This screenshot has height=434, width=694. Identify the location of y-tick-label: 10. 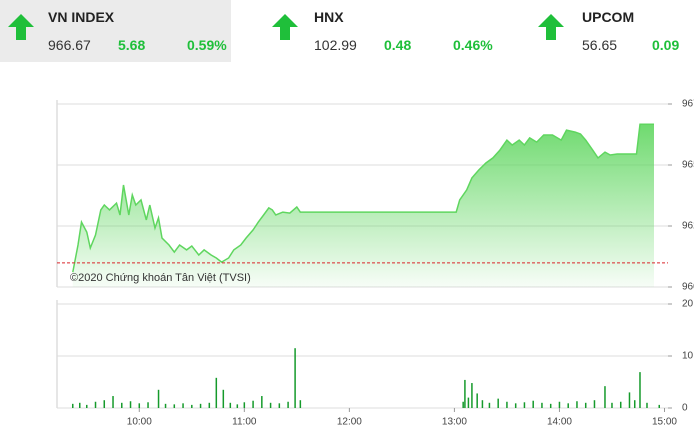
(688, 356).